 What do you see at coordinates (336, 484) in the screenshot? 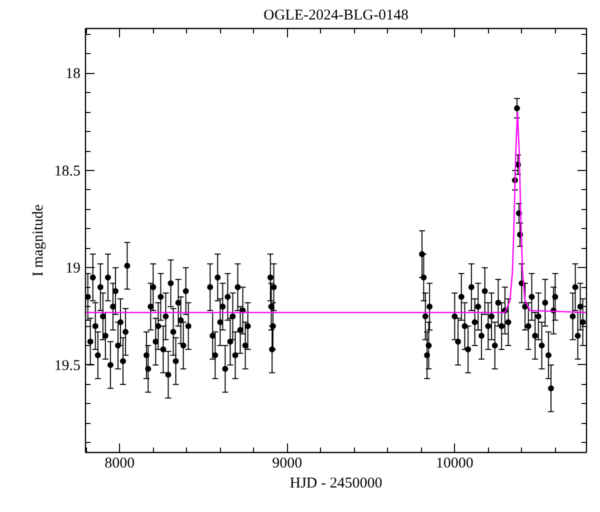
I see `x-axis-title: HJD - 2450000` at bounding box center [336, 484].